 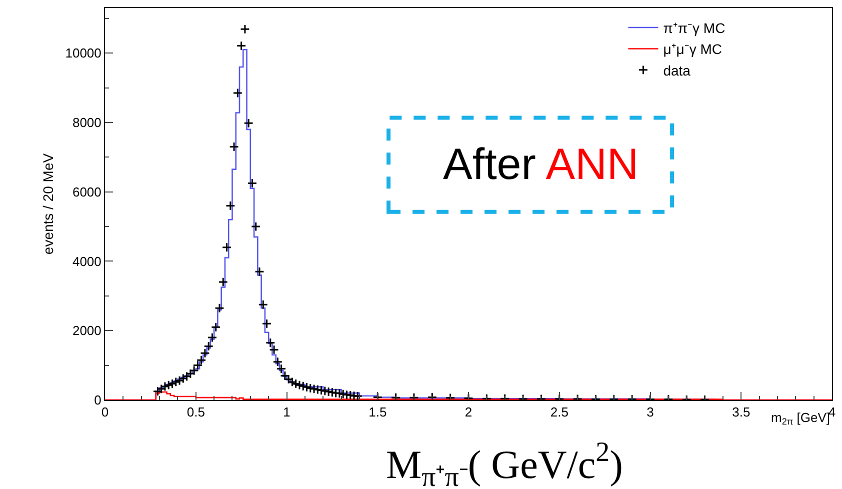 What do you see at coordinates (377, 412) in the screenshot?
I see `x-tick-label: 1.5` at bounding box center [377, 412].